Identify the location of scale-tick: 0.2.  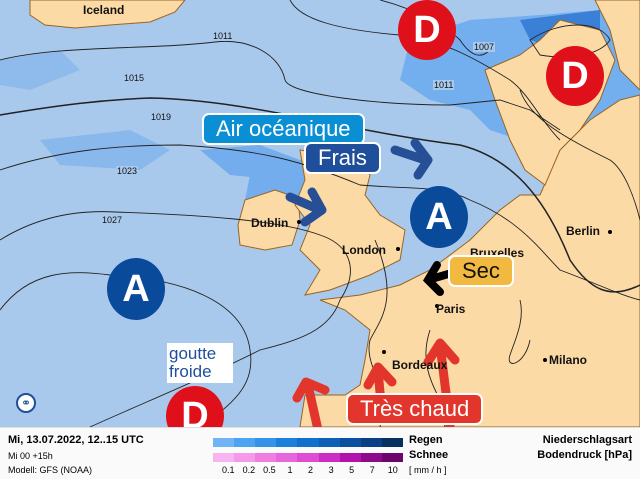
(249, 470).